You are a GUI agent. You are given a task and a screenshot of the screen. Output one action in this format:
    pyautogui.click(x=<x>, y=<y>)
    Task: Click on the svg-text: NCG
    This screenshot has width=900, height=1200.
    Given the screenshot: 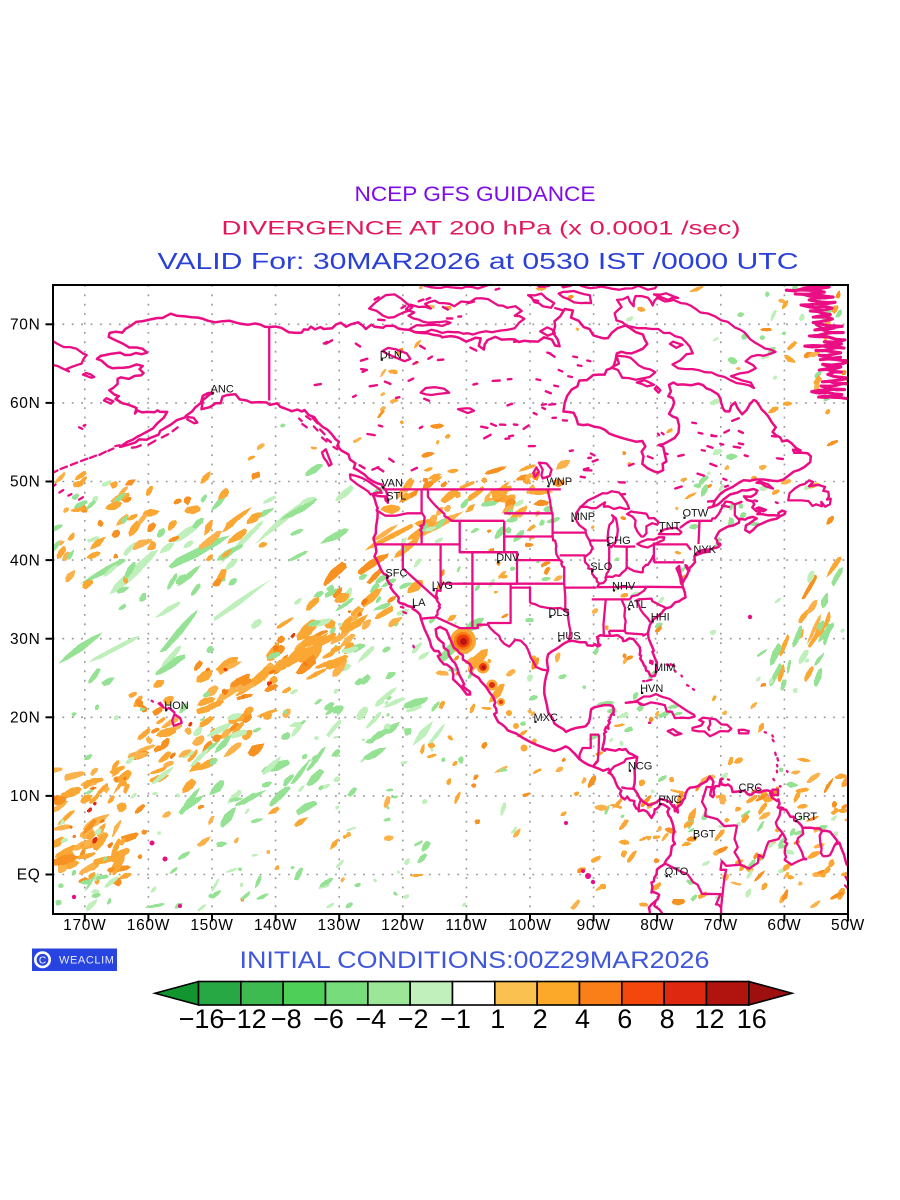 What is the action you would take?
    pyautogui.click(x=640, y=767)
    